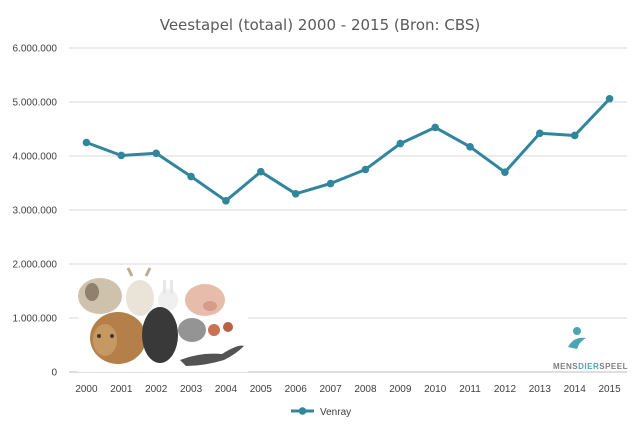  Describe the element at coordinates (330, 389) in the screenshot. I see `x-tick-label: 2007` at that location.